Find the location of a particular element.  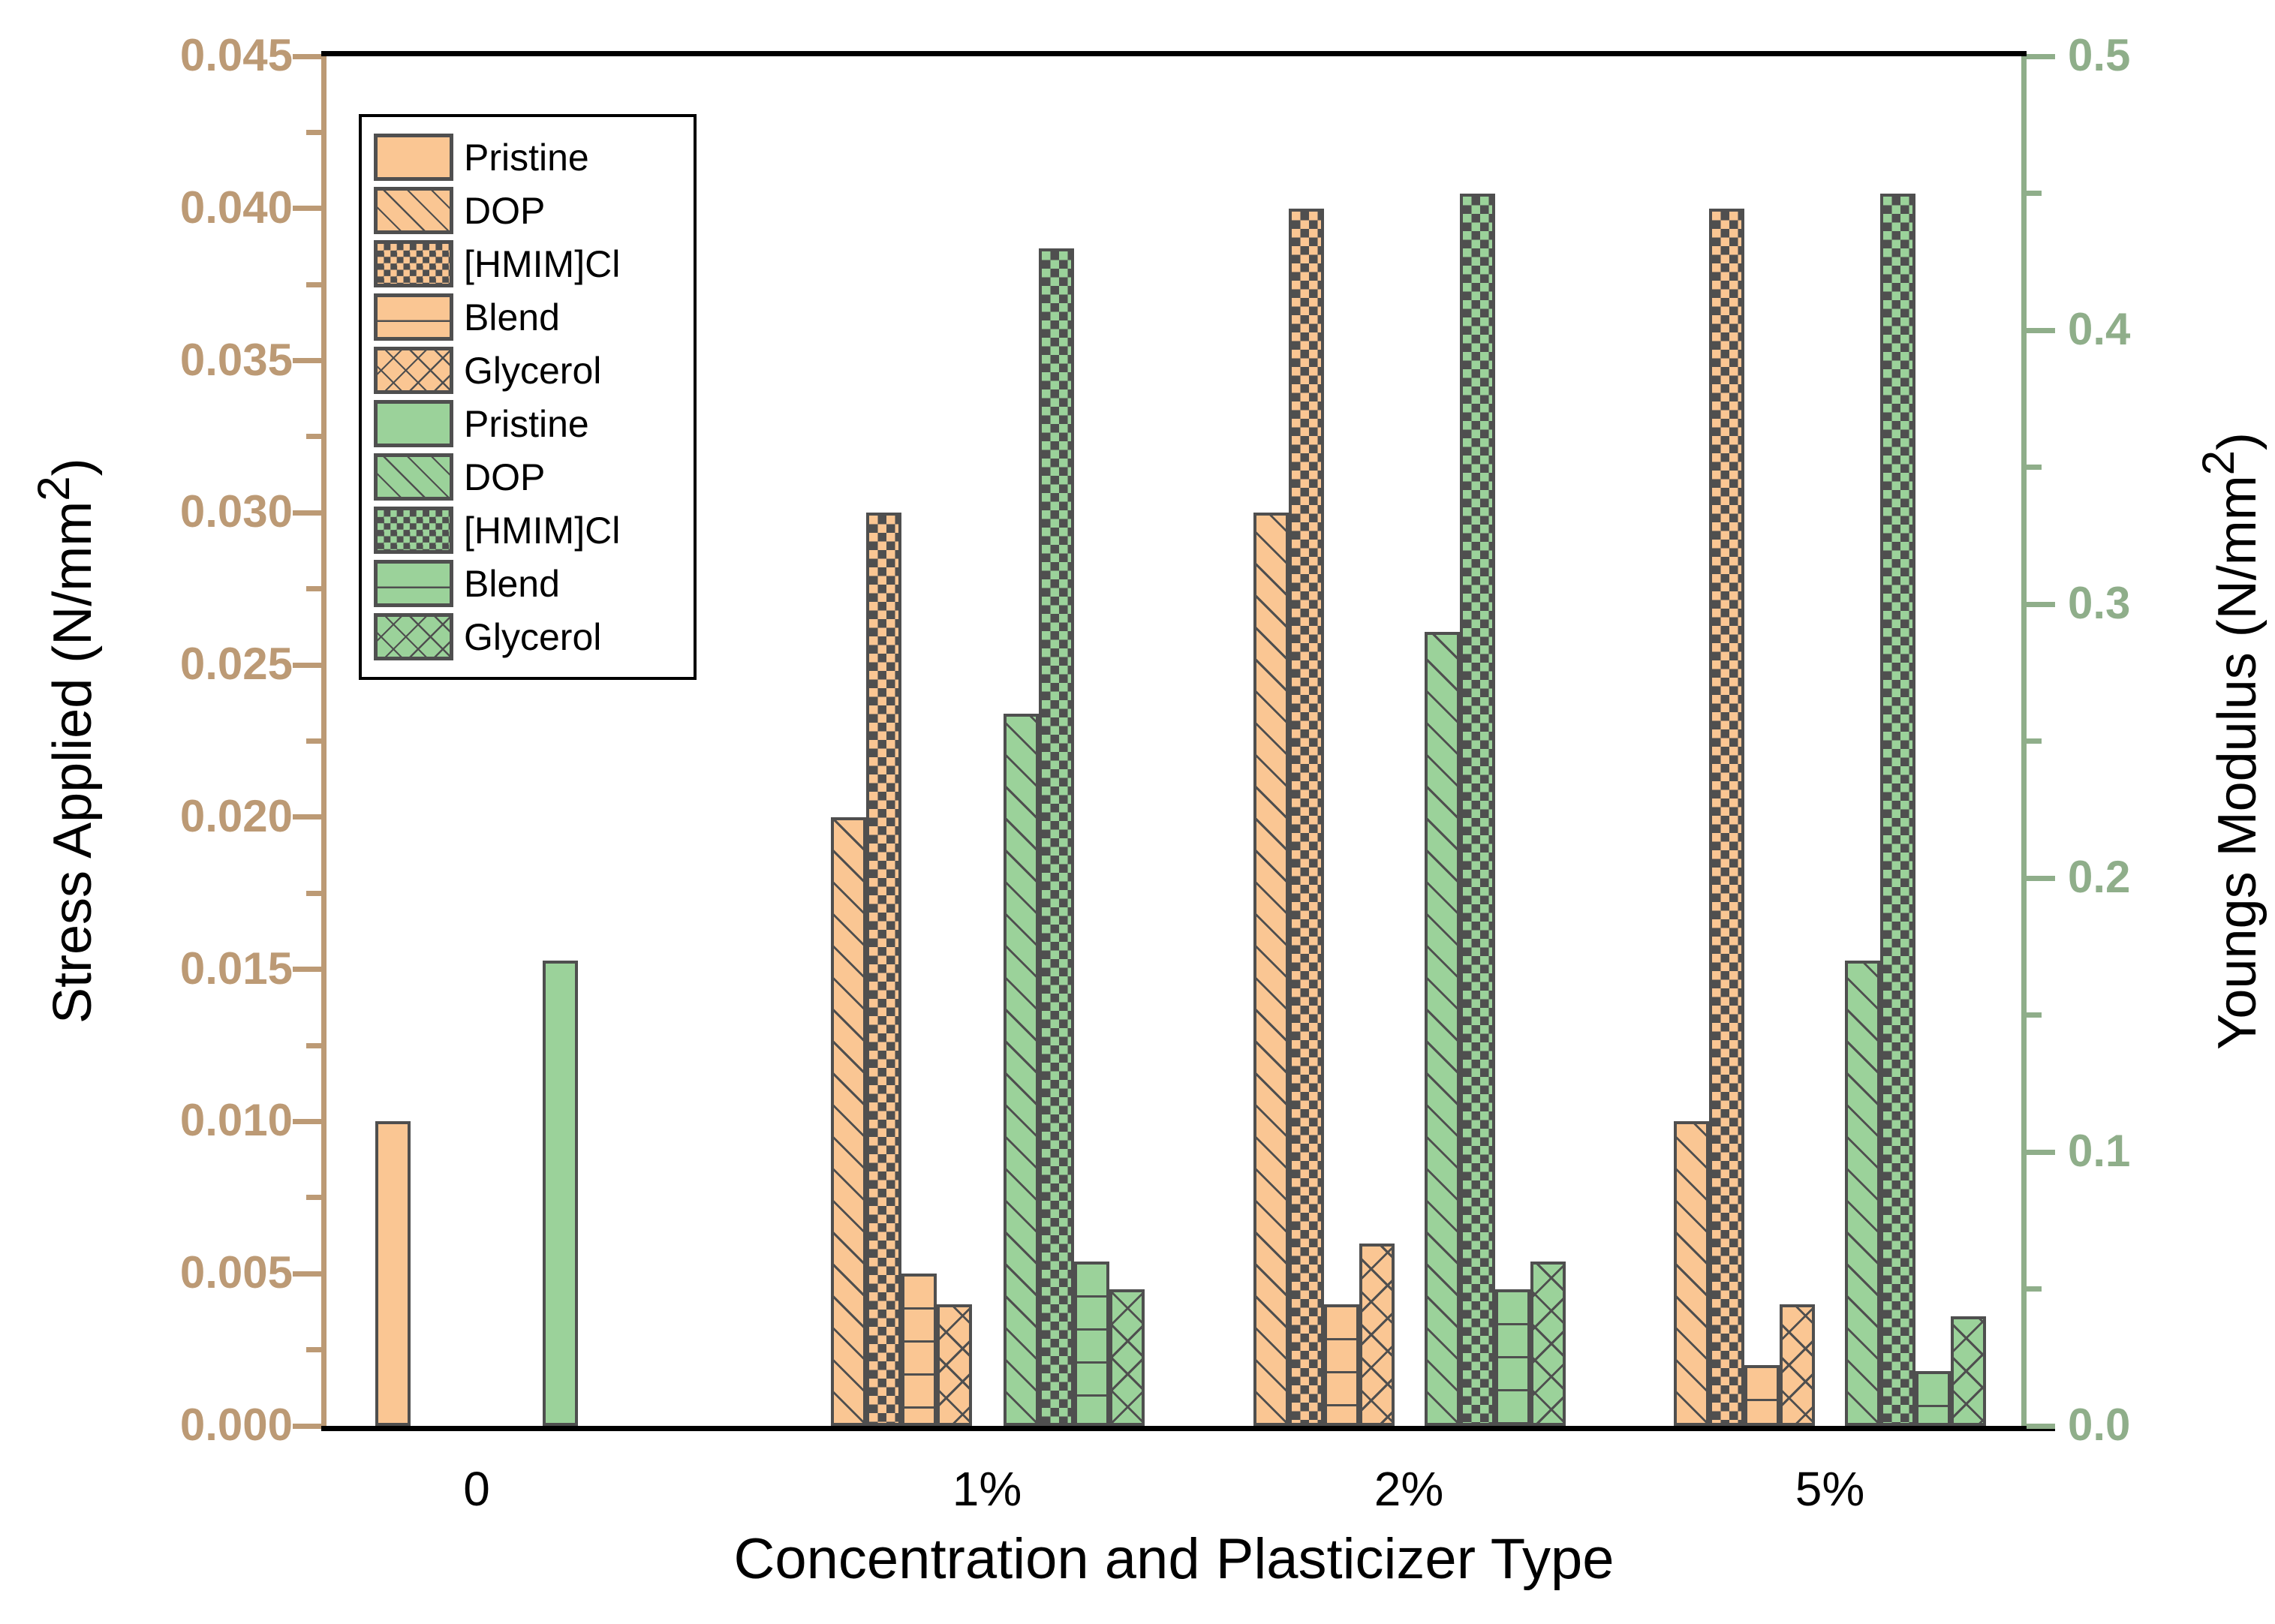

legend-swatch-modulus-cross is located at coordinates (413, 636).